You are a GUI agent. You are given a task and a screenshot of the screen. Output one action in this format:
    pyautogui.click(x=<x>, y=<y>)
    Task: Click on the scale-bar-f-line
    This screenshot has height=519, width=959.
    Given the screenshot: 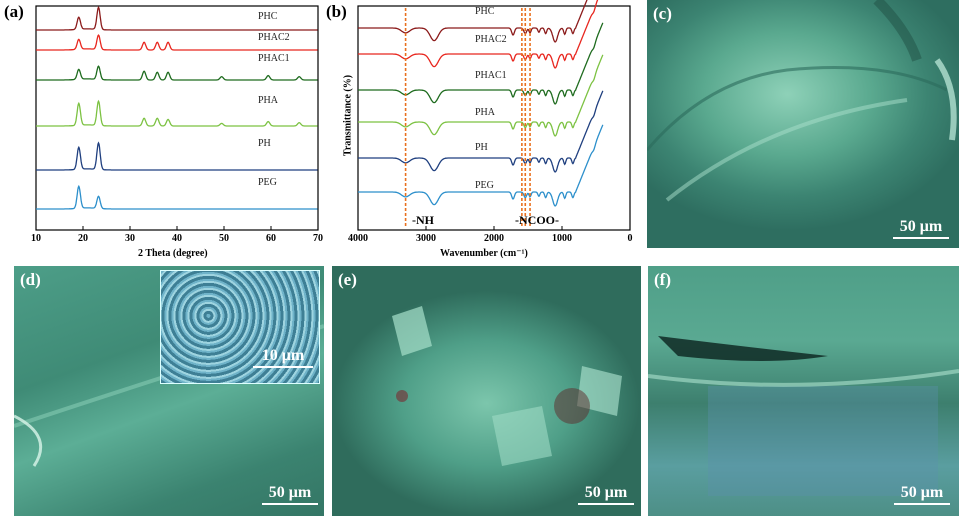 What is the action you would take?
    pyautogui.click(x=922, y=504)
    